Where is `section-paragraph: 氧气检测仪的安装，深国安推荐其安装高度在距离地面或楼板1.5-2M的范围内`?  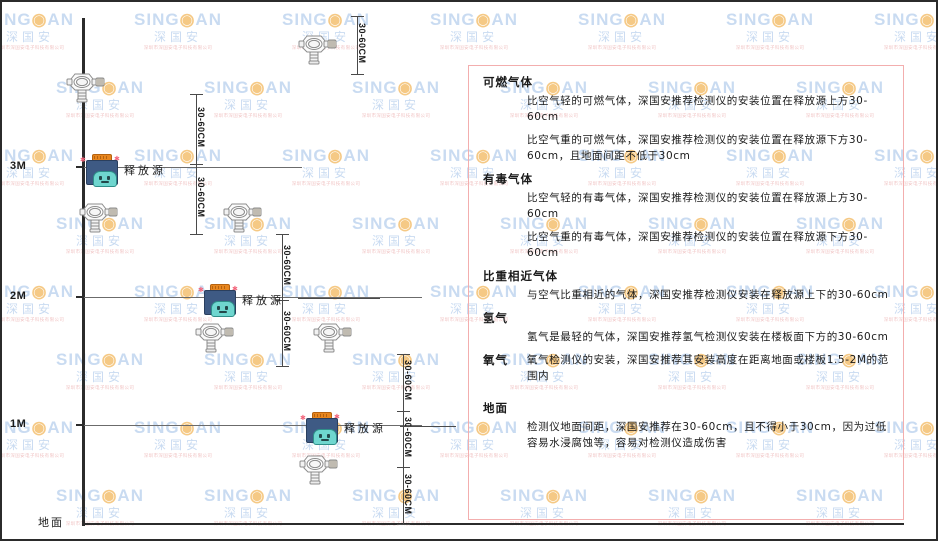
section-paragraph: 氧气检测仪的安装，深国安推荐其安装高度在距离地面或楼板1.5-2M的范围内 is located at coordinates (708, 368).